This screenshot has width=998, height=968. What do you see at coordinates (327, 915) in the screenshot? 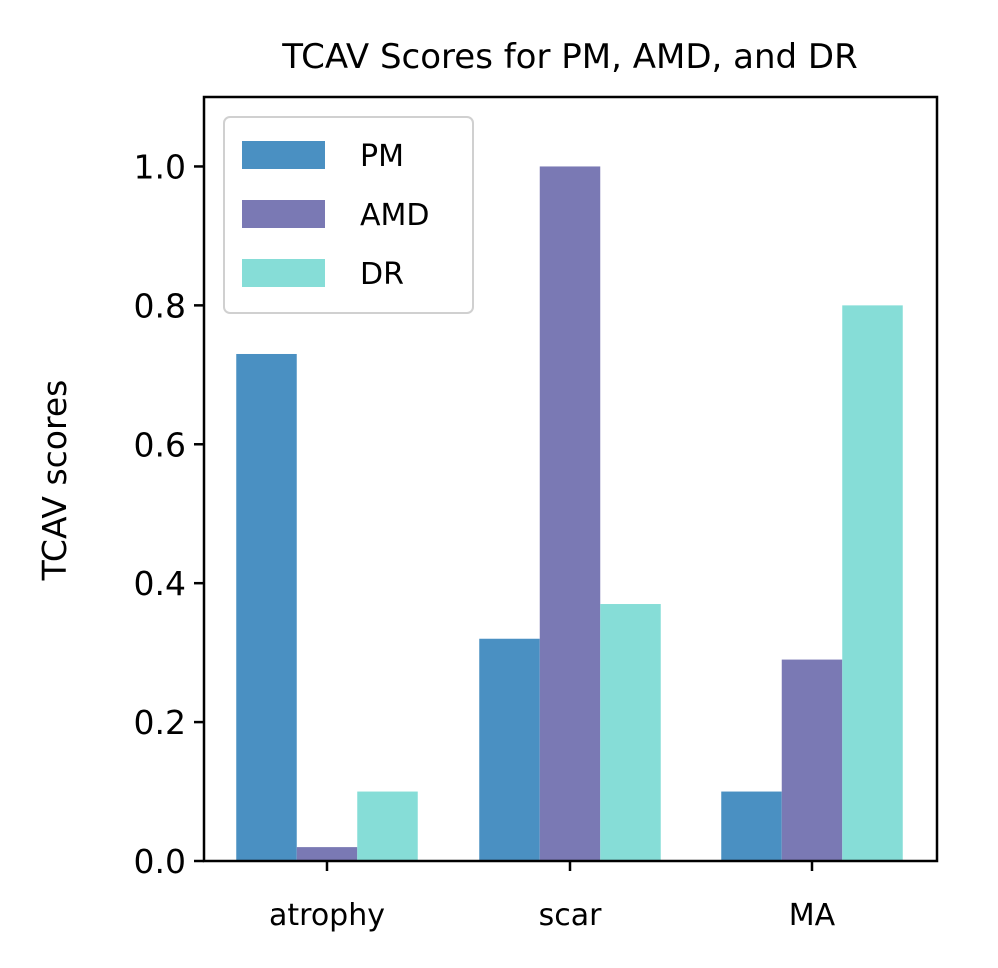
I see `x-tick-label-atrophy: atrophy` at bounding box center [327, 915].